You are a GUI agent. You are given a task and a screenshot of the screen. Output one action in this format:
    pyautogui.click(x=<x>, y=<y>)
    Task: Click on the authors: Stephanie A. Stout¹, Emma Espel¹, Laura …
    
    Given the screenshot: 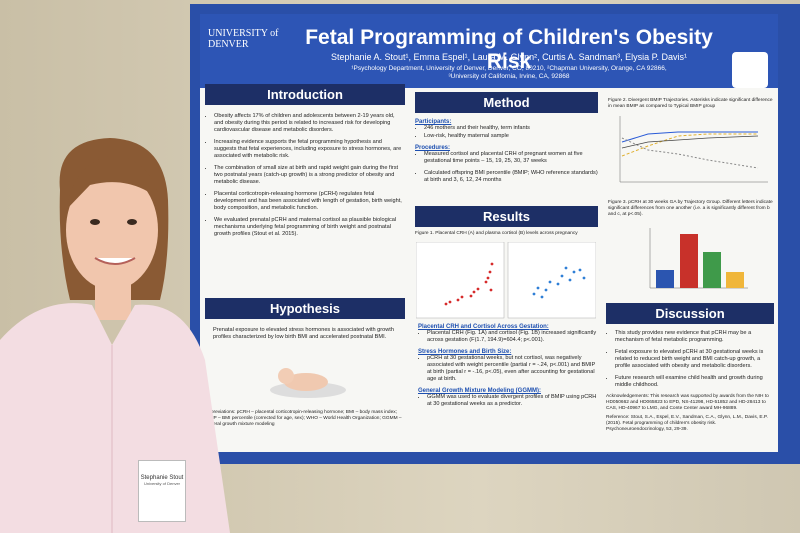 What is the action you would take?
    pyautogui.click(x=509, y=57)
    